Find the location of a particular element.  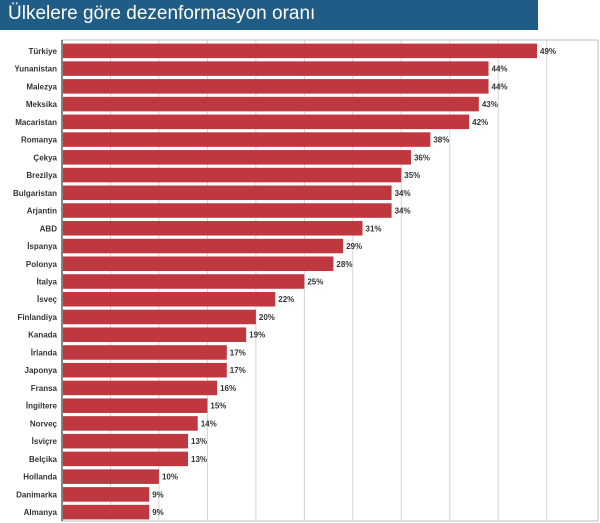

data-label: 31% is located at coordinates (374, 228).